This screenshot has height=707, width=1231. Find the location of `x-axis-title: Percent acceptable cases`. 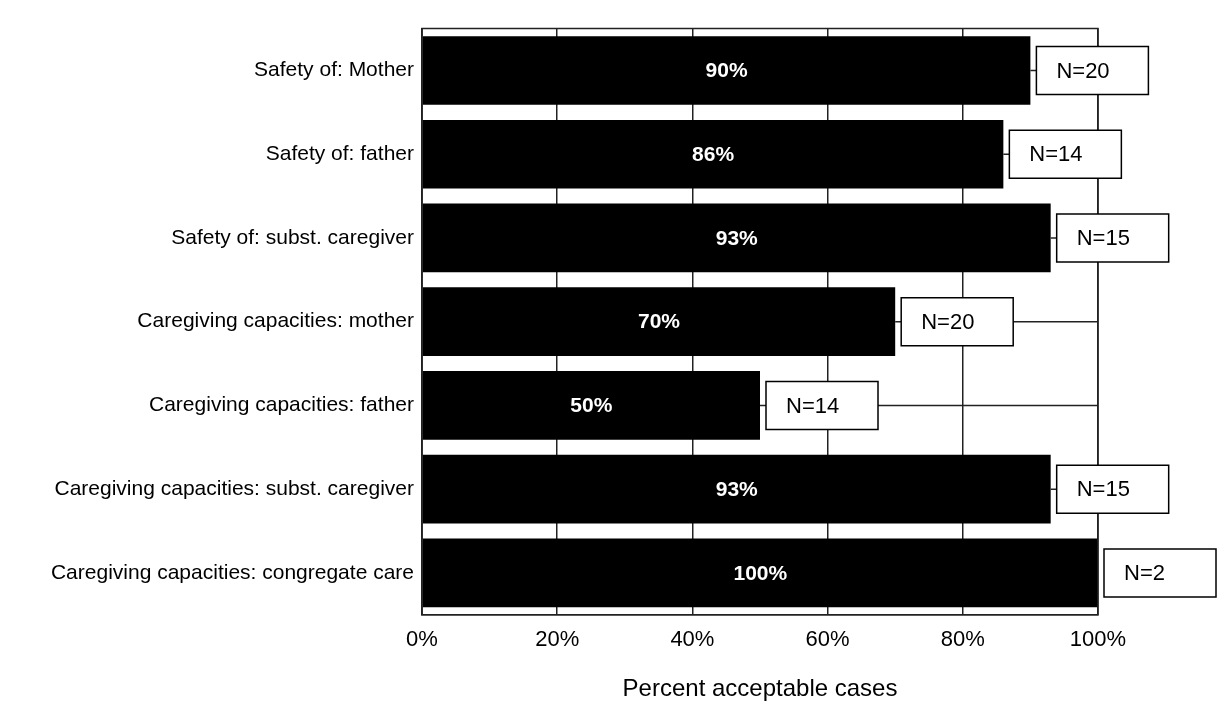

x-axis-title: Percent acceptable cases is located at coordinates (760, 688).